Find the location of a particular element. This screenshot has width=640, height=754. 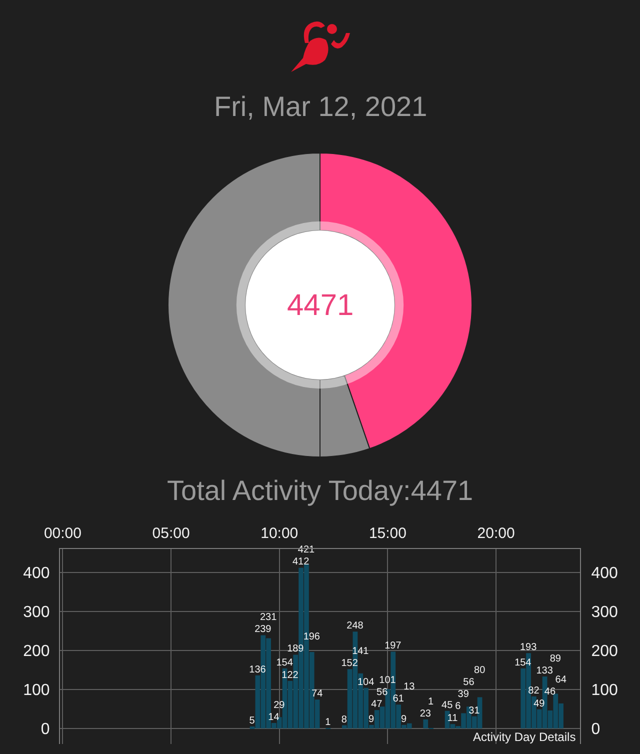

data-label: 31 is located at coordinates (474, 710).